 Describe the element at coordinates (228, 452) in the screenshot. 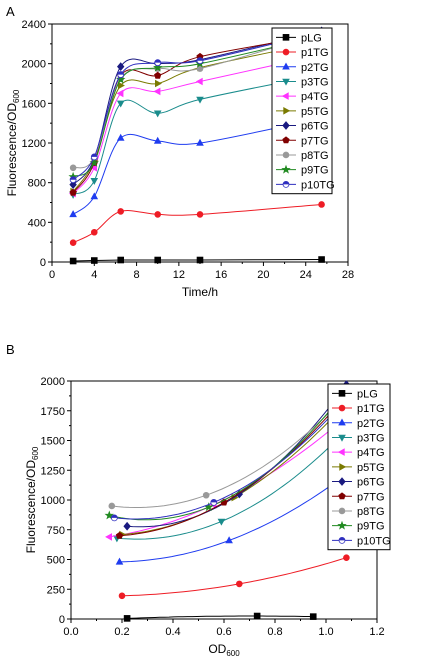

I see `series-p8TG` at that location.